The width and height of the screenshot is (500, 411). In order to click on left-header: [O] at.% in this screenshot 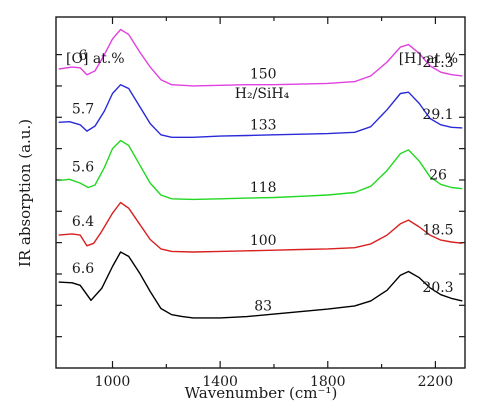, I will do `click(95, 59)`.